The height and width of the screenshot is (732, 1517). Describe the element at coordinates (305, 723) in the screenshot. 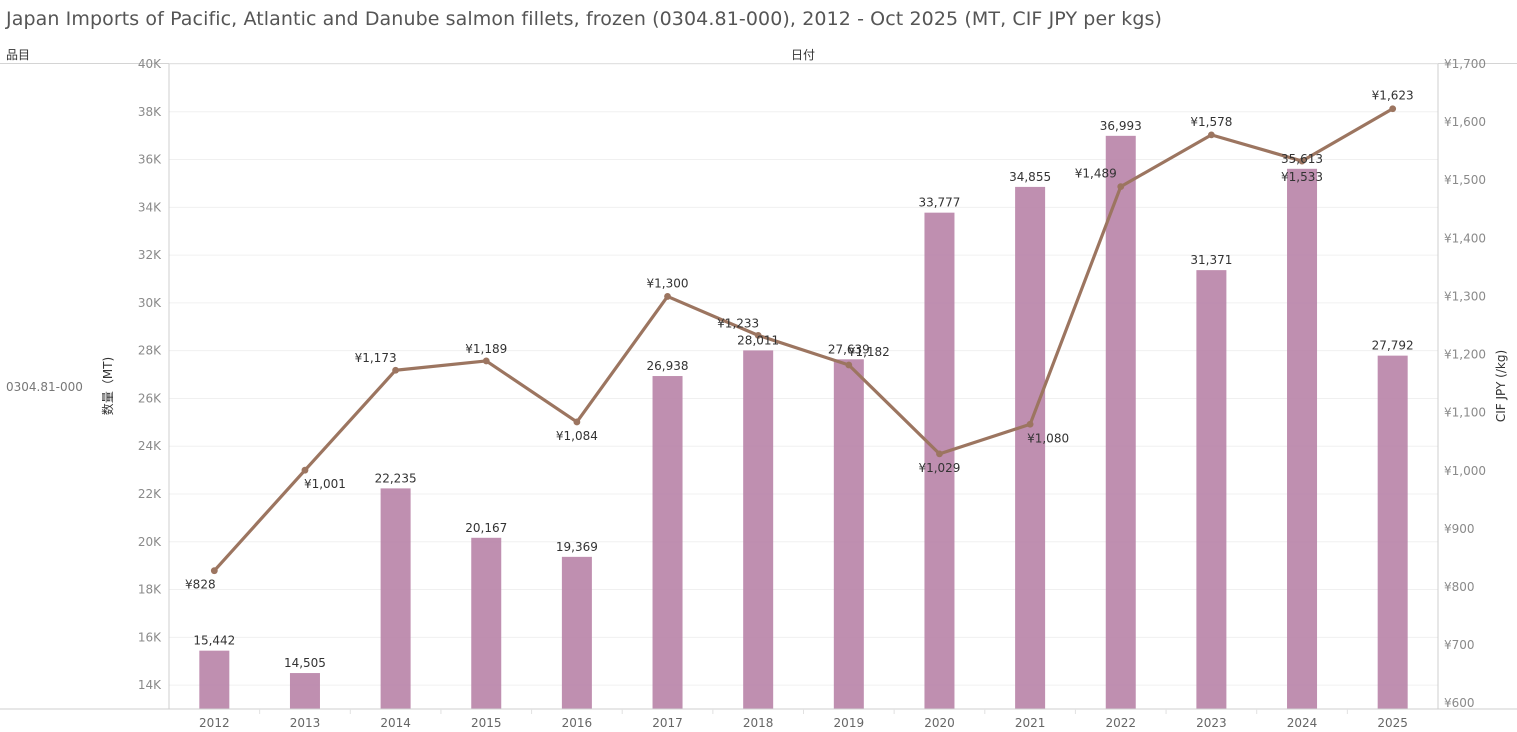

I see `x-tick-label: 2013` at that location.